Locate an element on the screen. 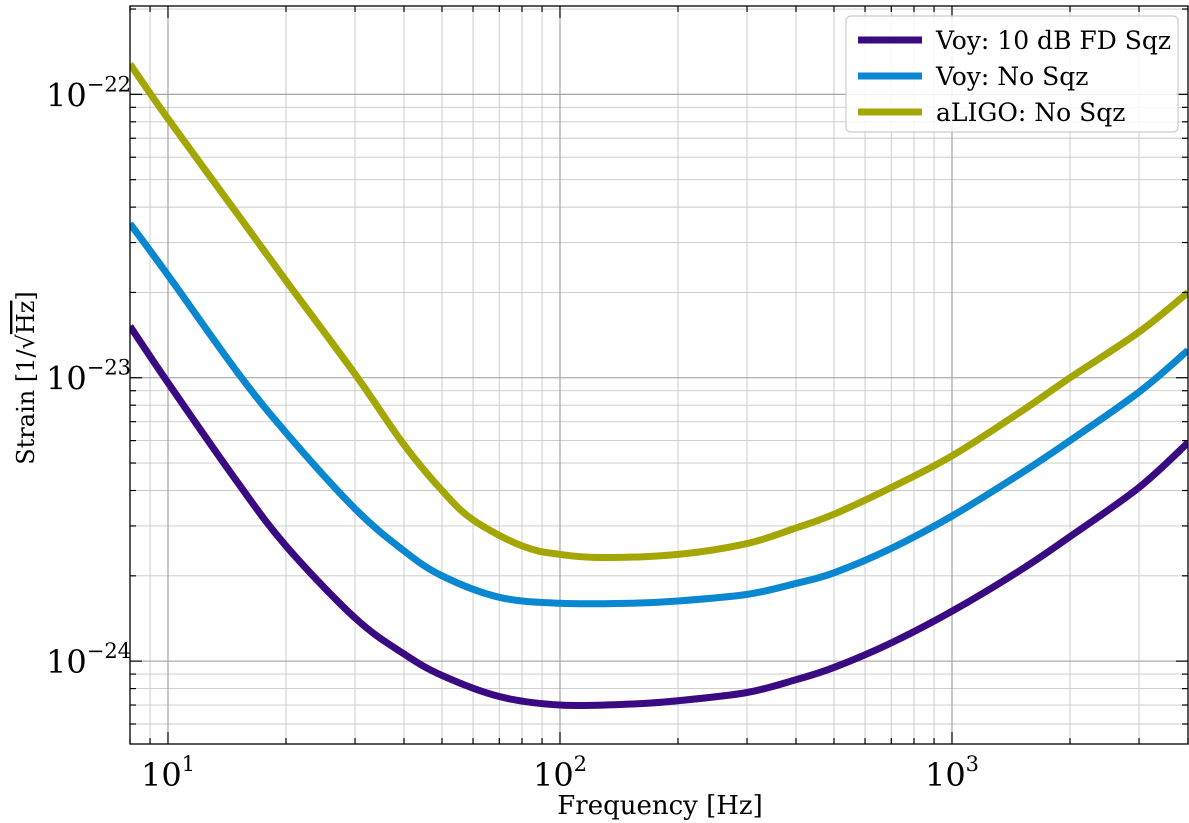  legend-label: aLIGO: No Sqz is located at coordinates (1030, 112).